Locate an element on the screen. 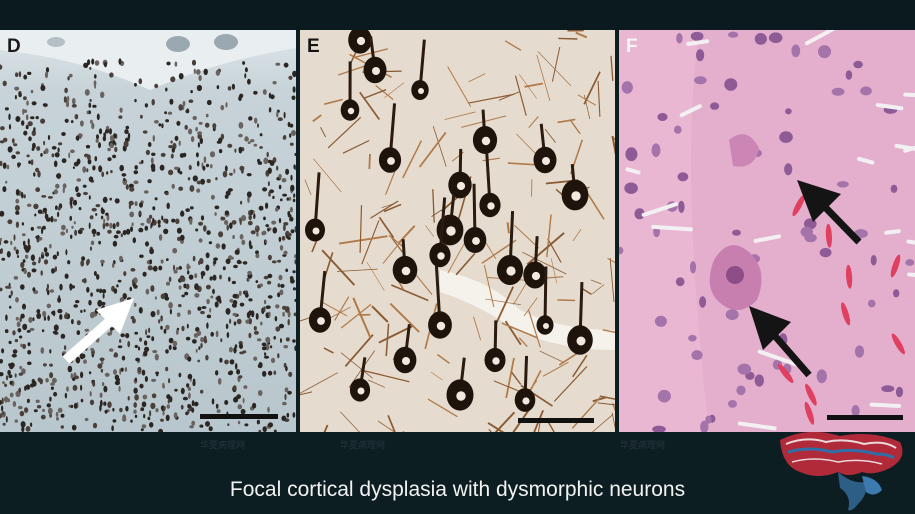 The image size is (915, 514). top-bar is located at coordinates (457, 15).